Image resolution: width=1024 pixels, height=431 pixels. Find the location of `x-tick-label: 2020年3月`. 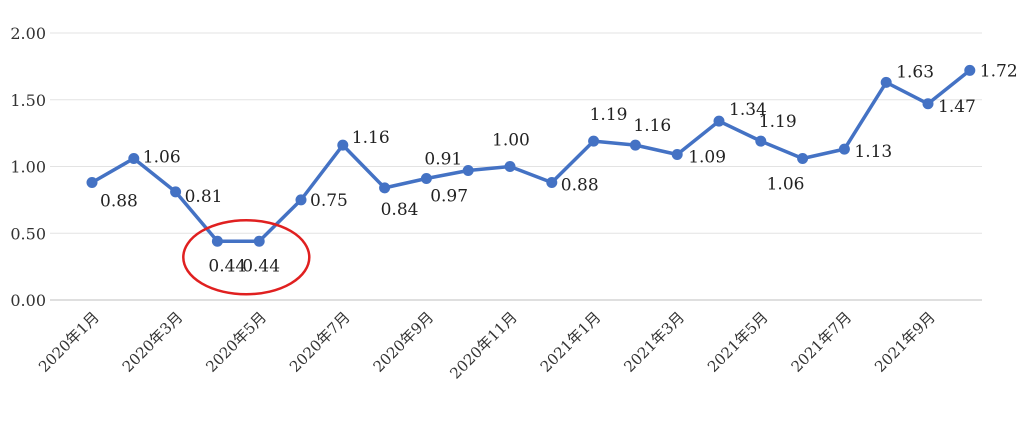

x-tick-label: 2020年3月 is located at coordinates (153, 342).